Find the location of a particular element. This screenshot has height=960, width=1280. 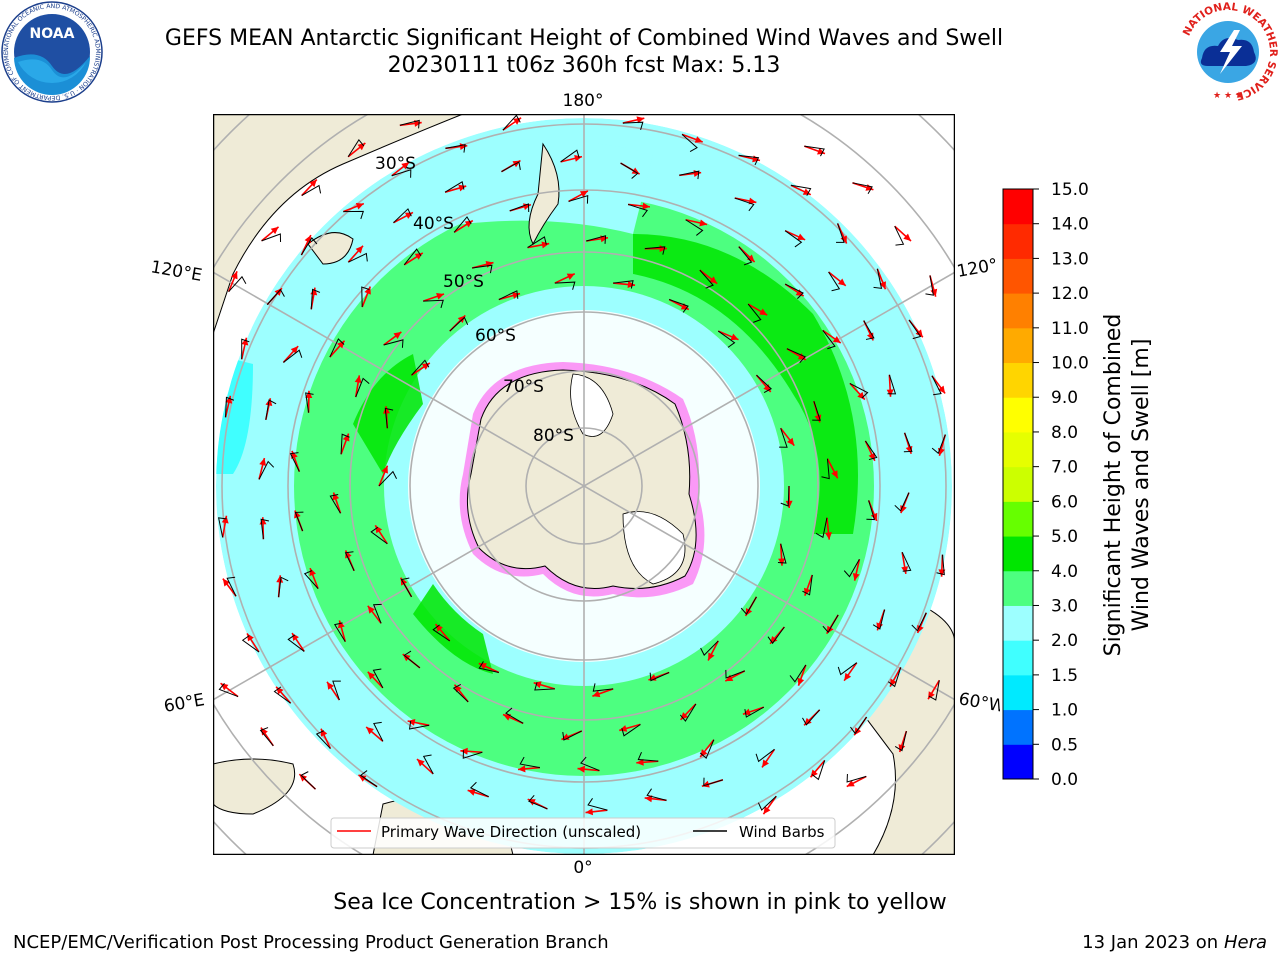

lon-label-0: 0° is located at coordinates (582, 868).